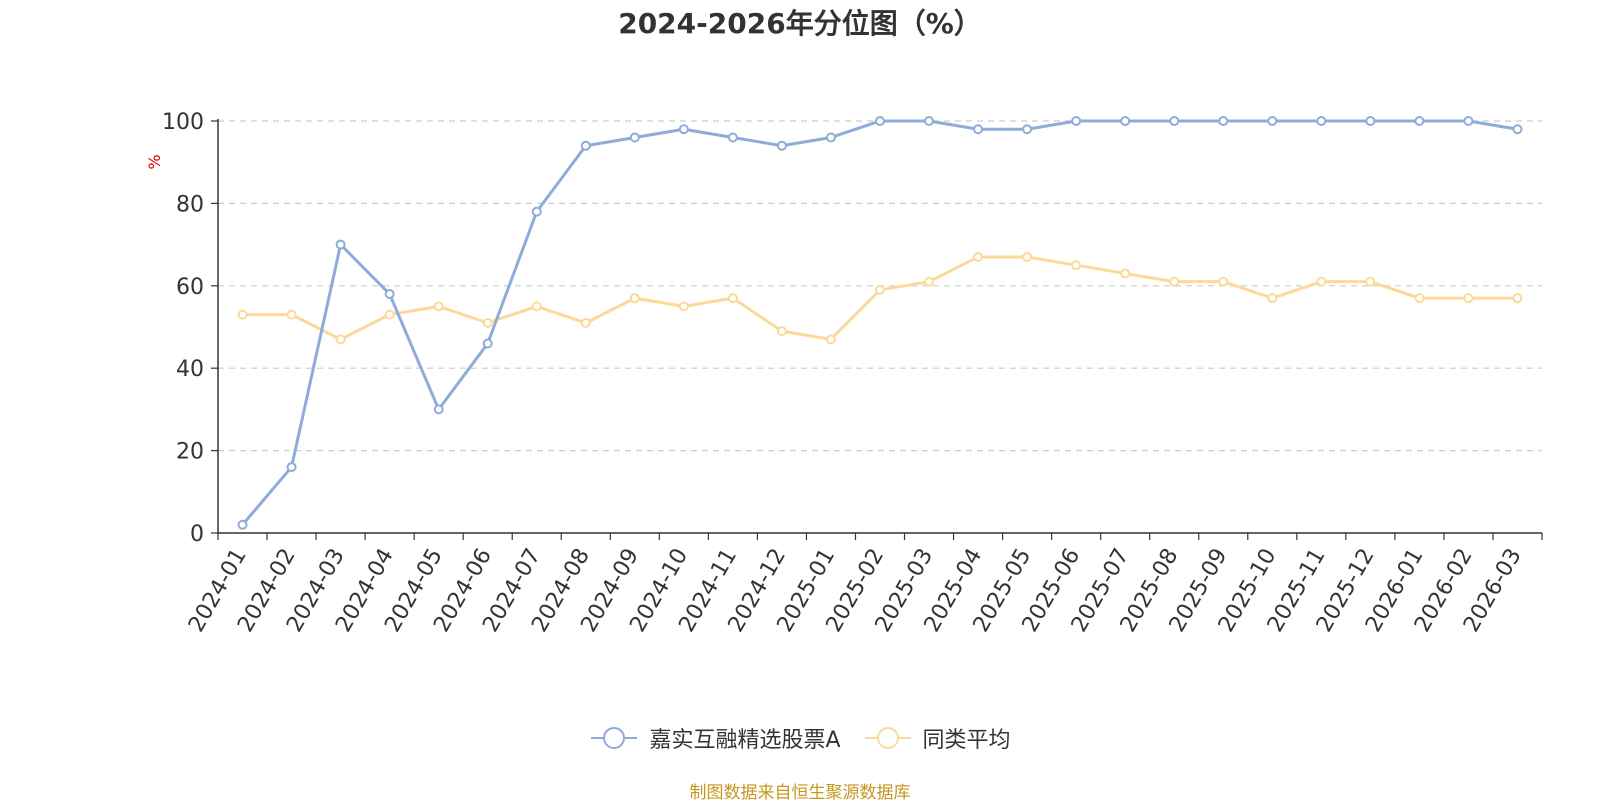 Image resolution: width=1600 pixels, height=803 pixels. What do you see at coordinates (800, 23) in the screenshot?
I see `chart-title: 2024-2026年分位图（%）` at bounding box center [800, 23].